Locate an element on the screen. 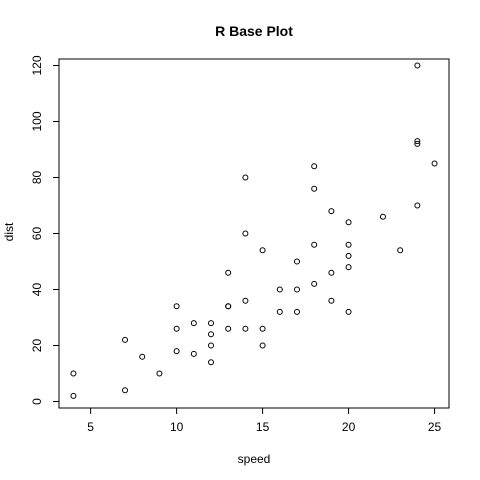 This screenshot has width=480, height=480. x-tick-label: 5 is located at coordinates (90, 427).